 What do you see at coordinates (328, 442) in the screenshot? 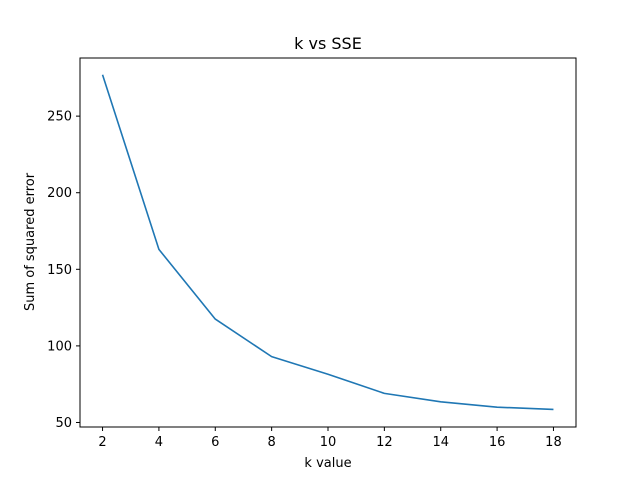
I see `x-tick-label: 10` at bounding box center [328, 442].